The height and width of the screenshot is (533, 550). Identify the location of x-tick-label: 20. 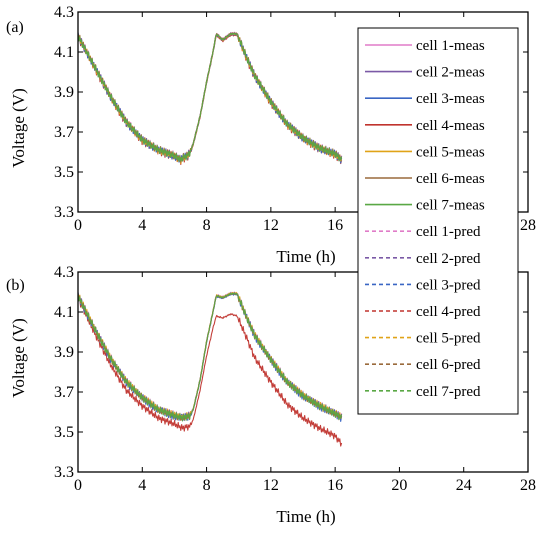
(399, 485).